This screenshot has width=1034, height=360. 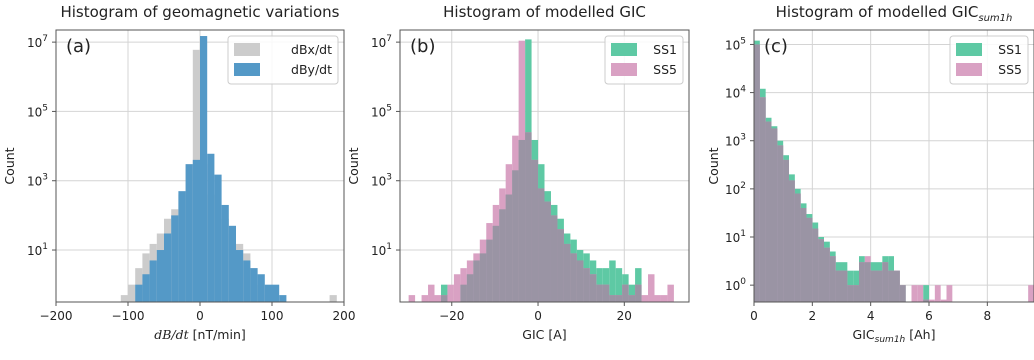 I want to click on panel-label: (a), so click(x=78, y=46).